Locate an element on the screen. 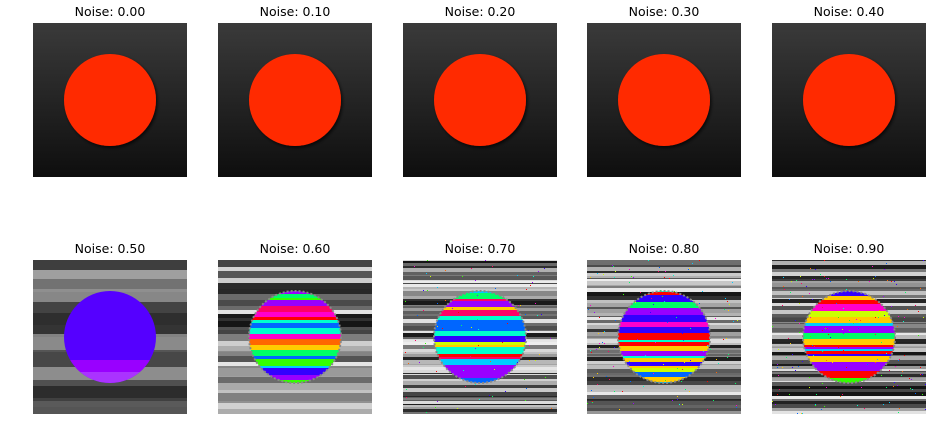  noise-image is located at coordinates (110, 337).